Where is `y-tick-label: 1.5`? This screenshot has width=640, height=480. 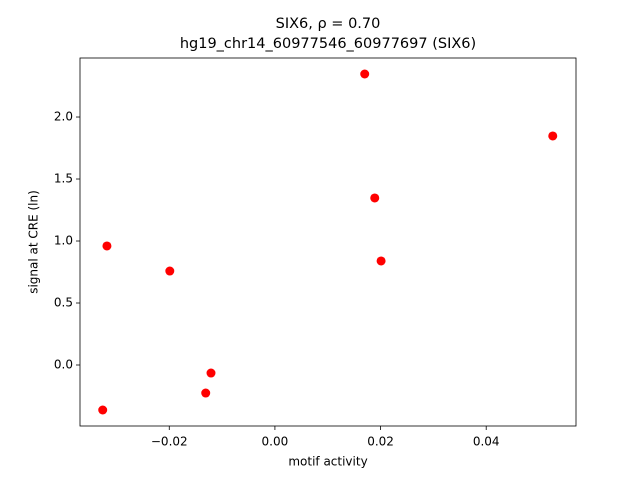
y-tick-label: 1.5 is located at coordinates (63, 179).